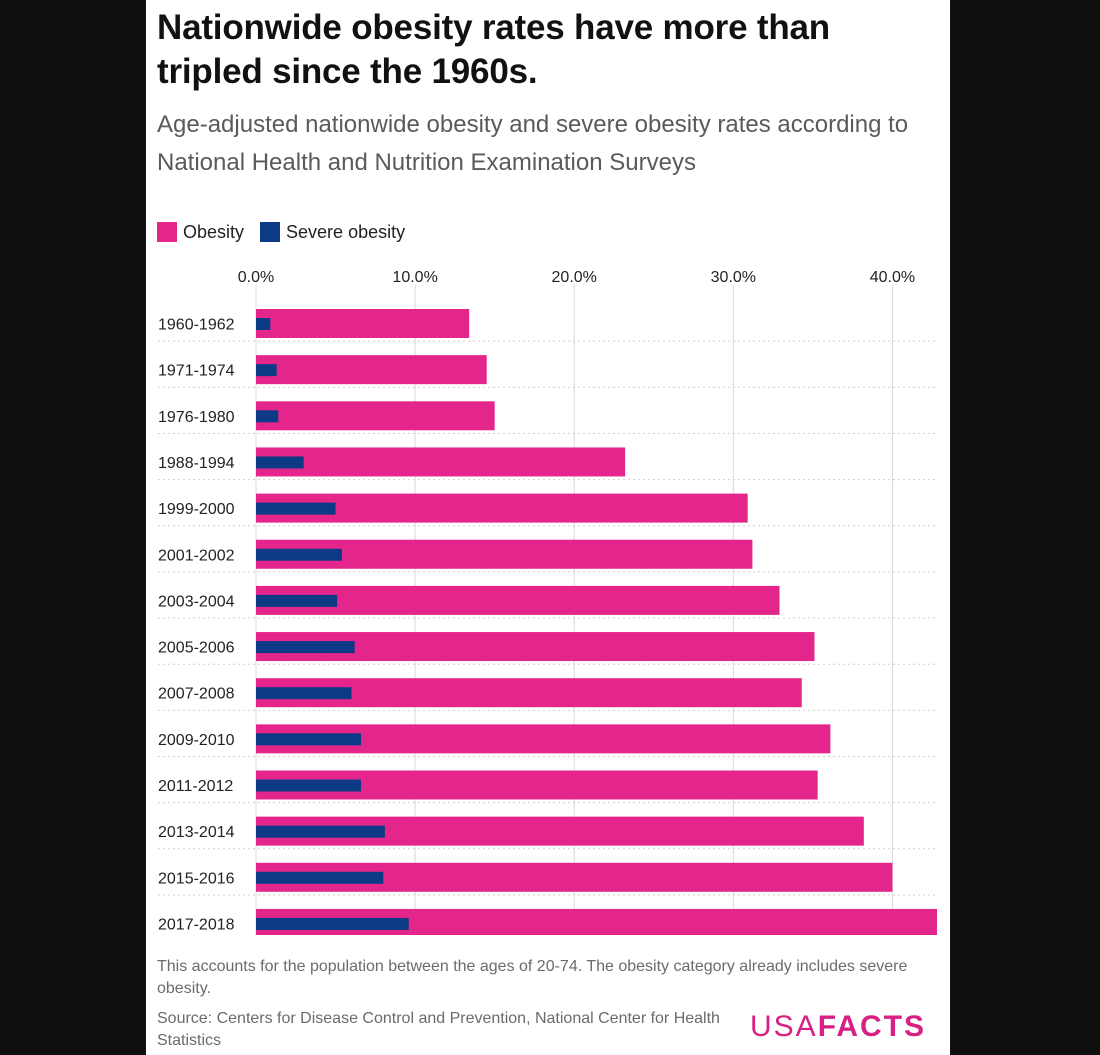  Describe the element at coordinates (574, 277) in the screenshot. I see `x-tick-label: 20.0%` at that location.